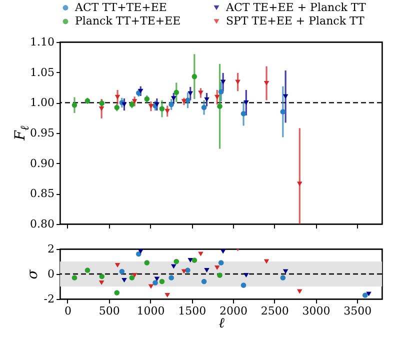 The image size is (415, 349). What do you see at coordinates (42, 42) in the screenshot?
I see `y-tick-label: 1.10` at bounding box center [42, 42].